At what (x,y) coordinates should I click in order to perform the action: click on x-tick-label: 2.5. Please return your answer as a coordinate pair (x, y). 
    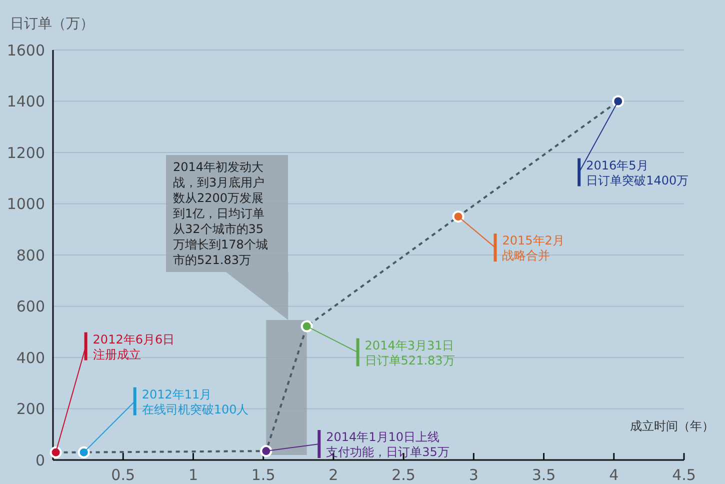
    Looking at the image, I should click on (404, 475).